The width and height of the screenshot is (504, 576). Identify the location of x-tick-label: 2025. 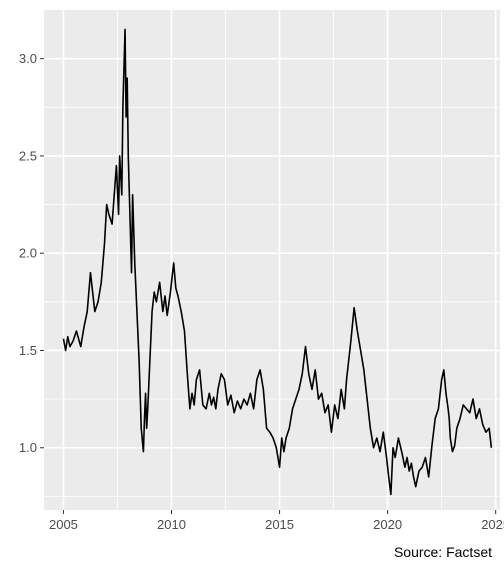
(492, 524).